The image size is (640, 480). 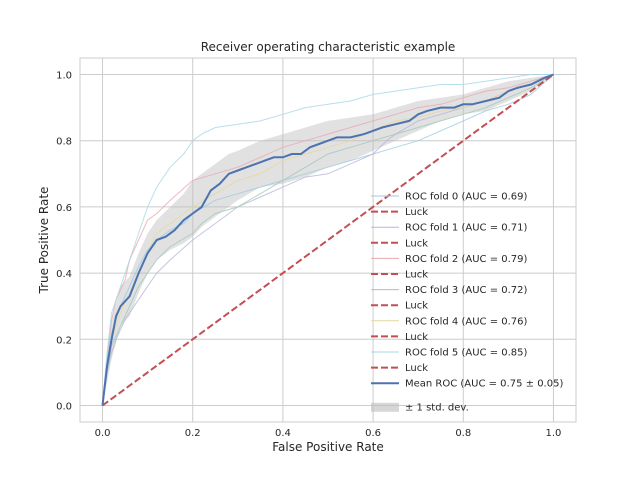 What do you see at coordinates (466, 197) in the screenshot?
I see `legend-label-fold-0: ROC fold 0 (AUC = 0.69)` at bounding box center [466, 197].